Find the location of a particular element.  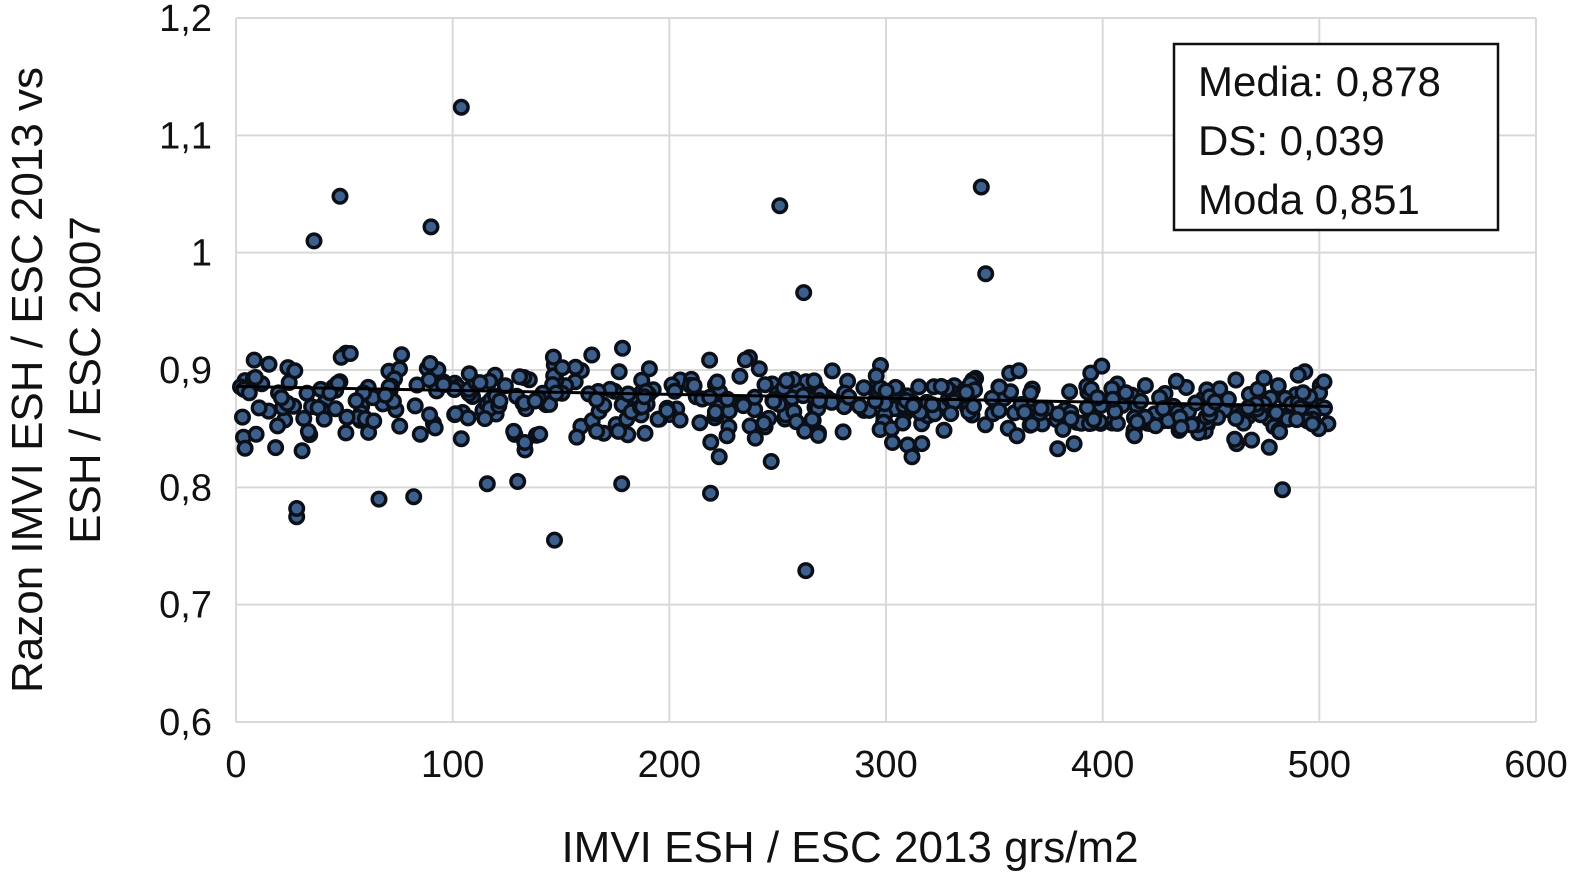

stats-box: Media: 0,878 DS: 0,039 Moda 0,851 is located at coordinates (1336, 137).